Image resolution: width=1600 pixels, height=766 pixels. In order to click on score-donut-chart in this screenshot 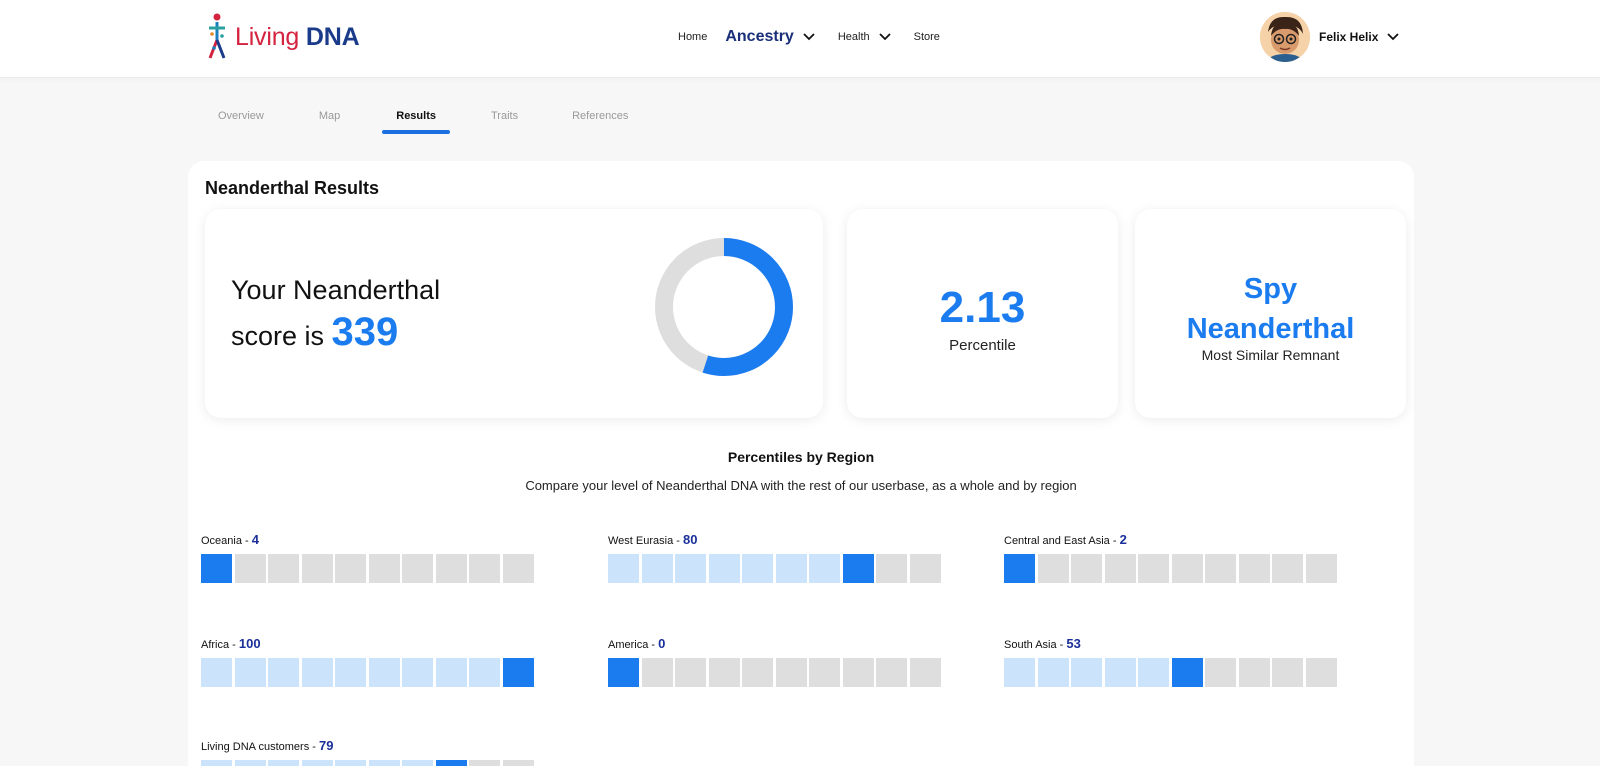, I will do `click(724, 307)`.